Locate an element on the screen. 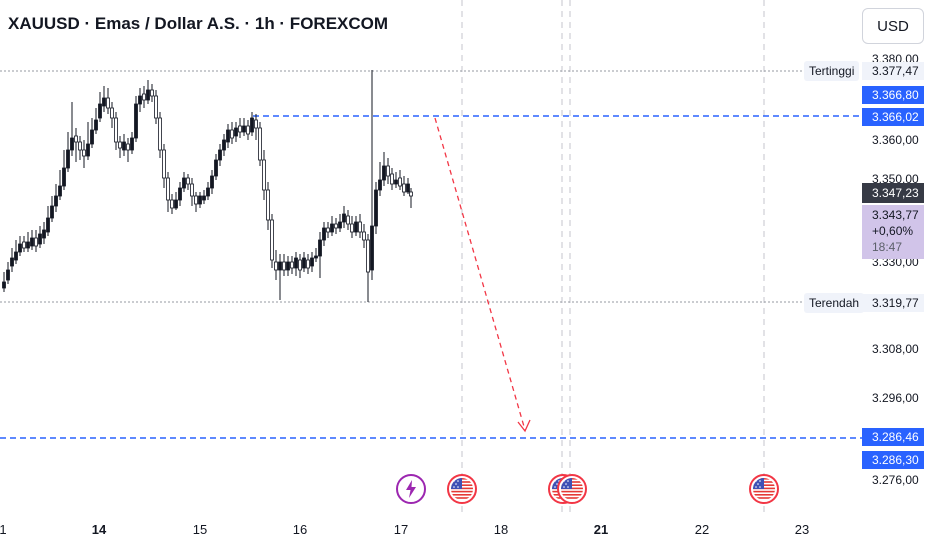 The width and height of the screenshot is (932, 550). projection-arrow-line is located at coordinates (480, 274).